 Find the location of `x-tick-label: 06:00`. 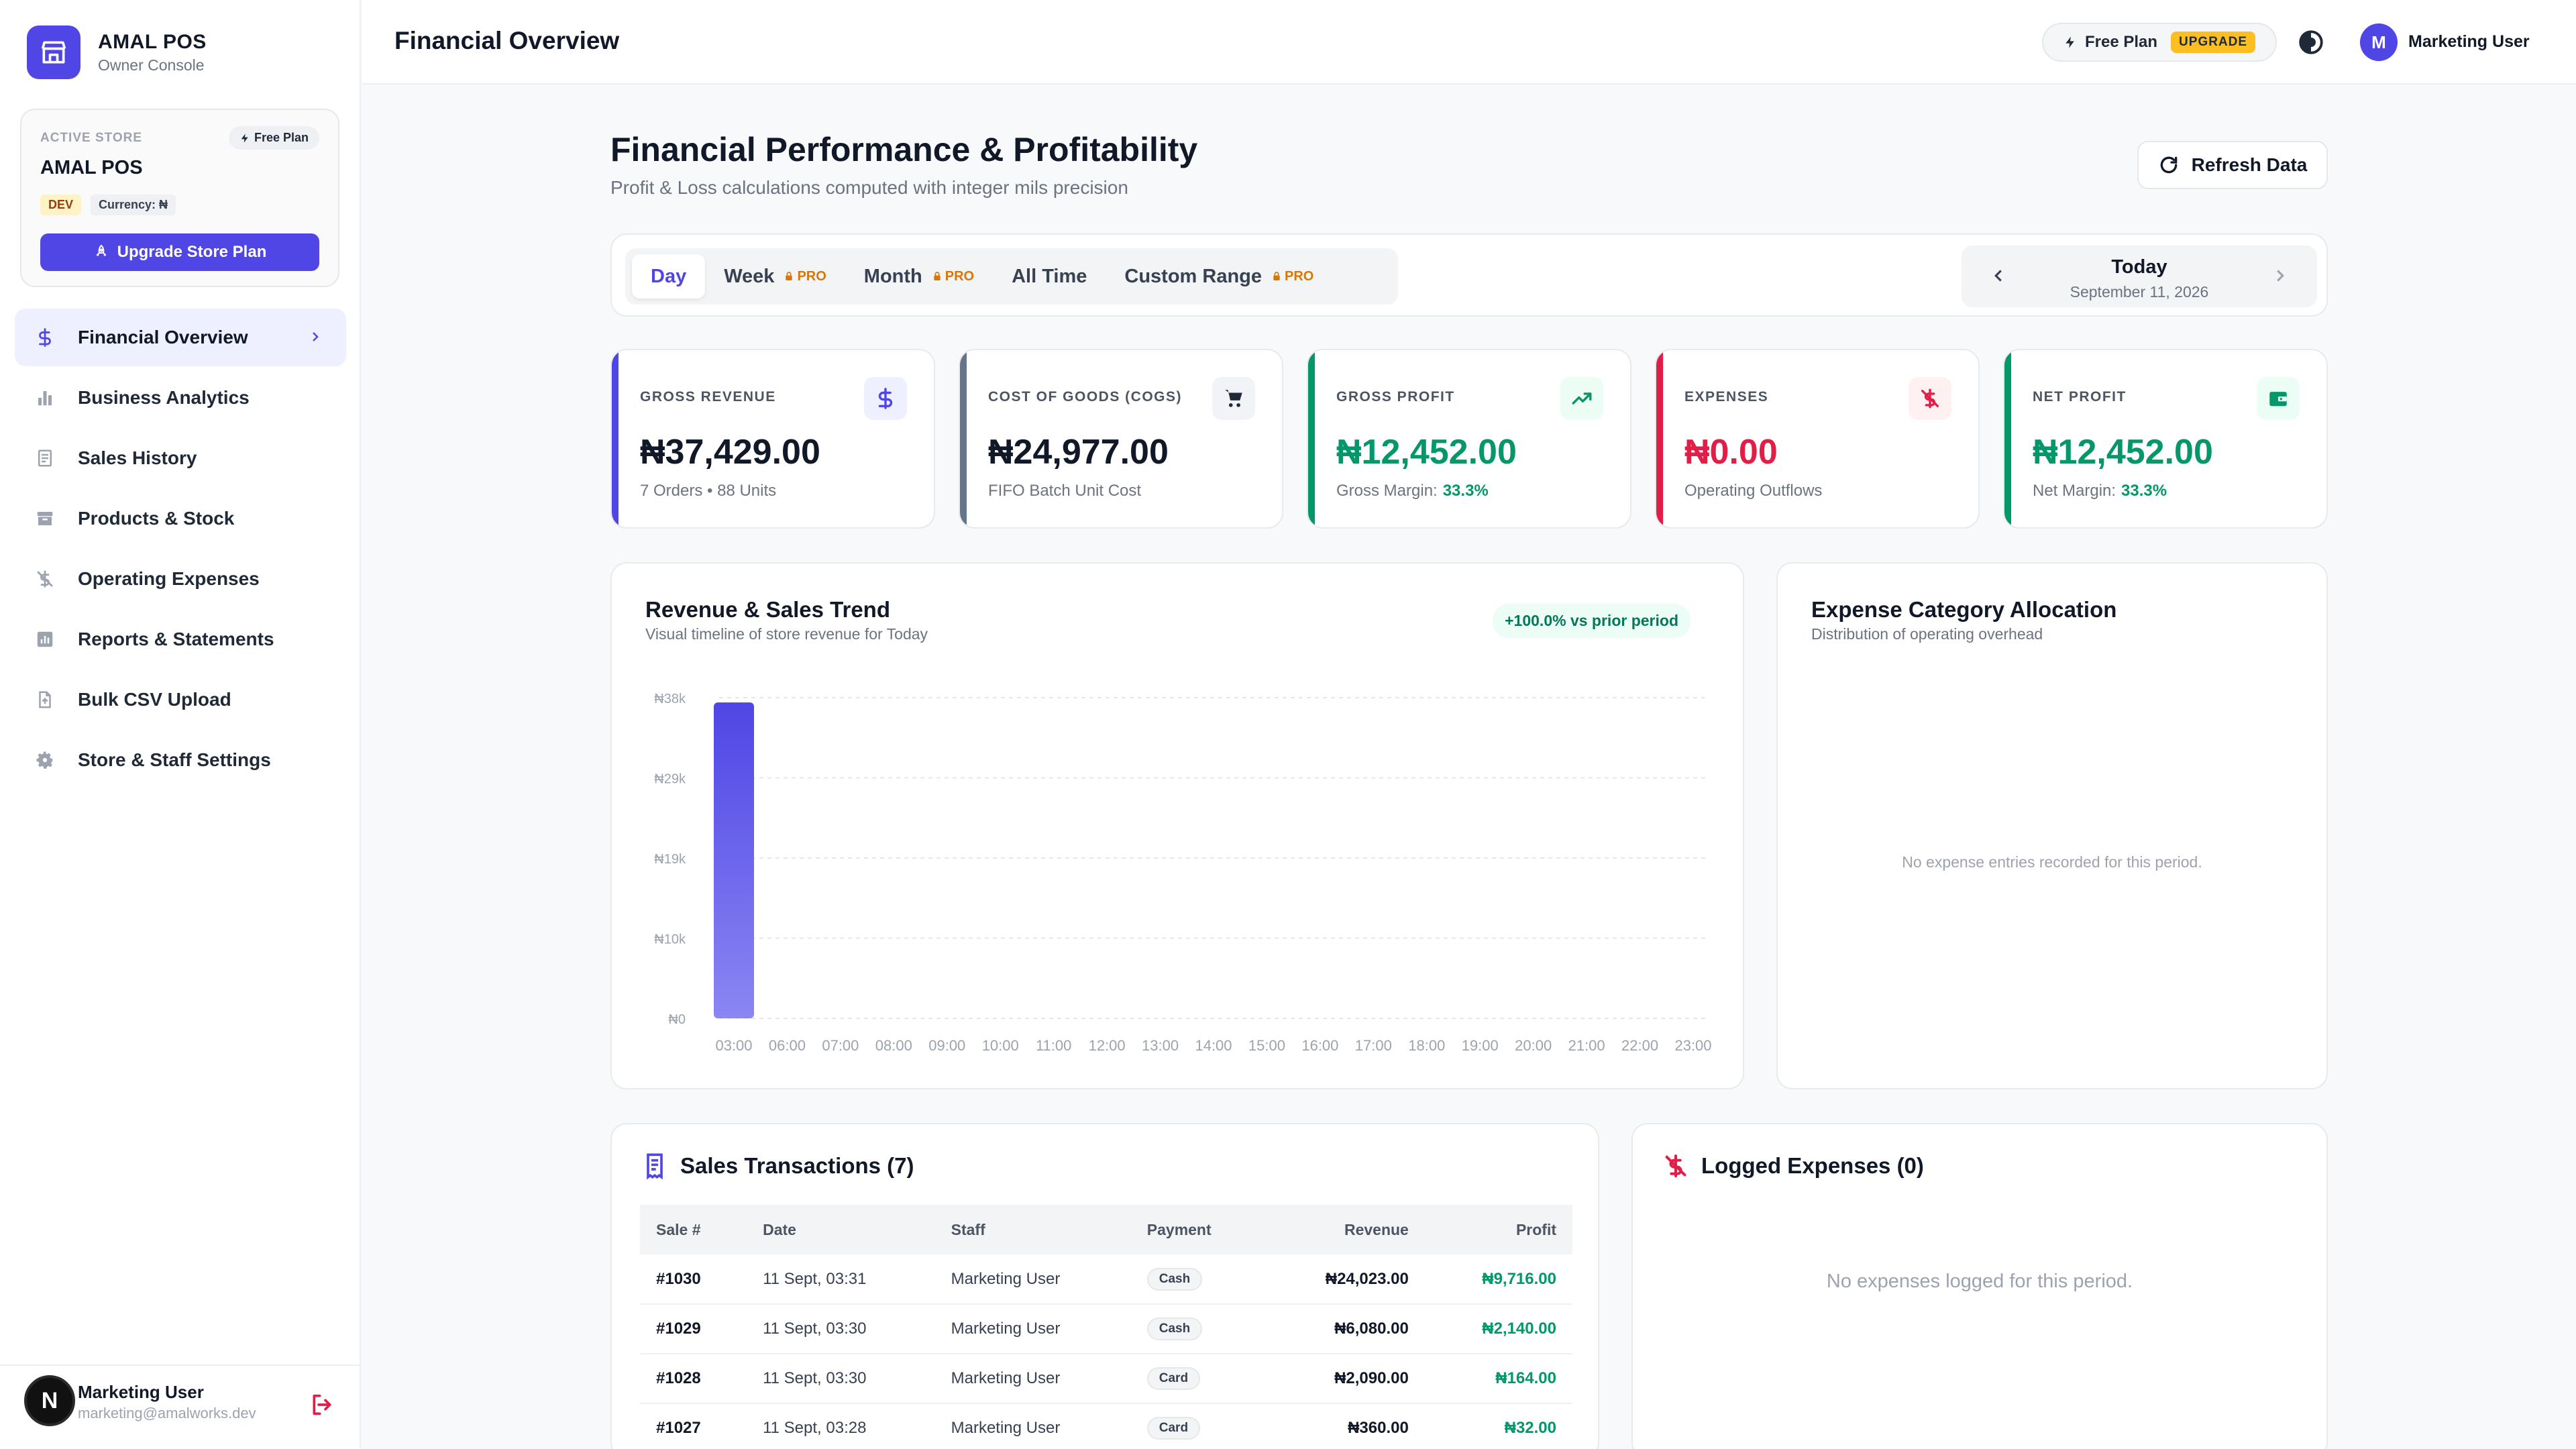

x-tick-label: 06:00 is located at coordinates (787, 1045).